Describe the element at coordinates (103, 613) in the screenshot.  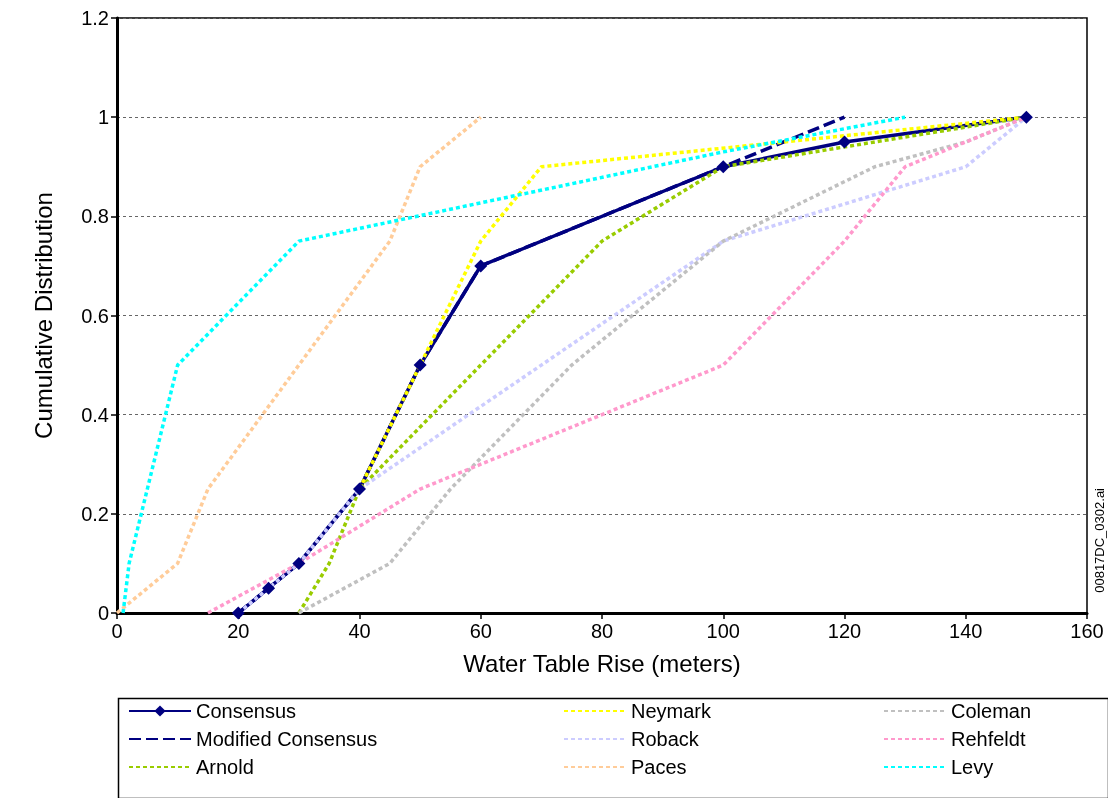
I see `y-tick-label: 0` at that location.